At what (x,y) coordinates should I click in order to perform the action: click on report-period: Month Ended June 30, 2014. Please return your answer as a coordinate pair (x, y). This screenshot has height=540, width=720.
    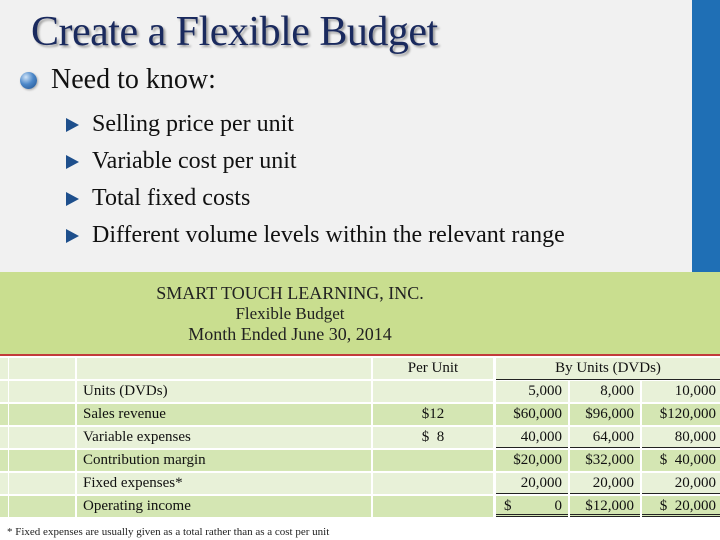
    Looking at the image, I should click on (290, 334).